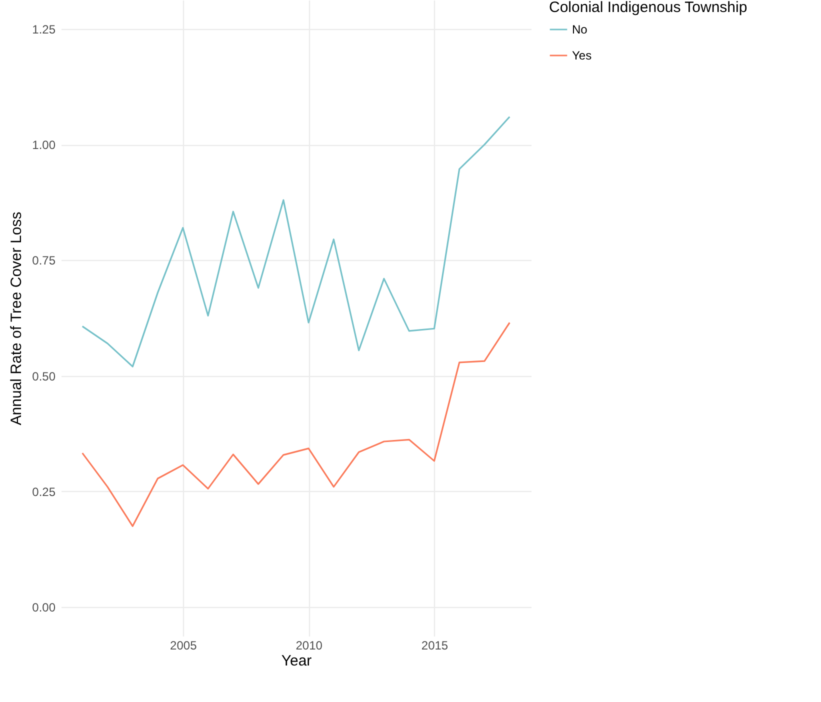 This screenshot has height=702, width=821. I want to click on x-tick-label: 2015, so click(434, 645).